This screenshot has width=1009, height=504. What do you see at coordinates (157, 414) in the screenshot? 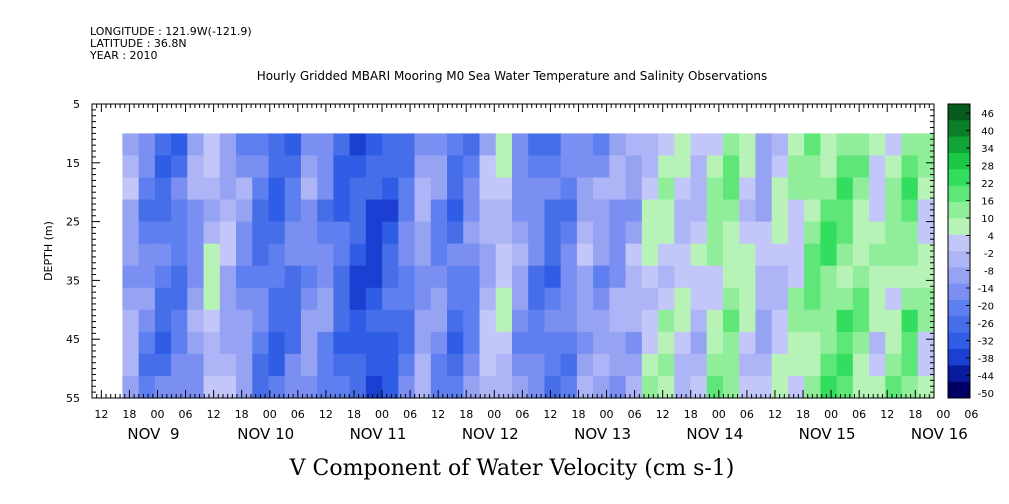
I see `x-hour-label: 00` at bounding box center [157, 414].